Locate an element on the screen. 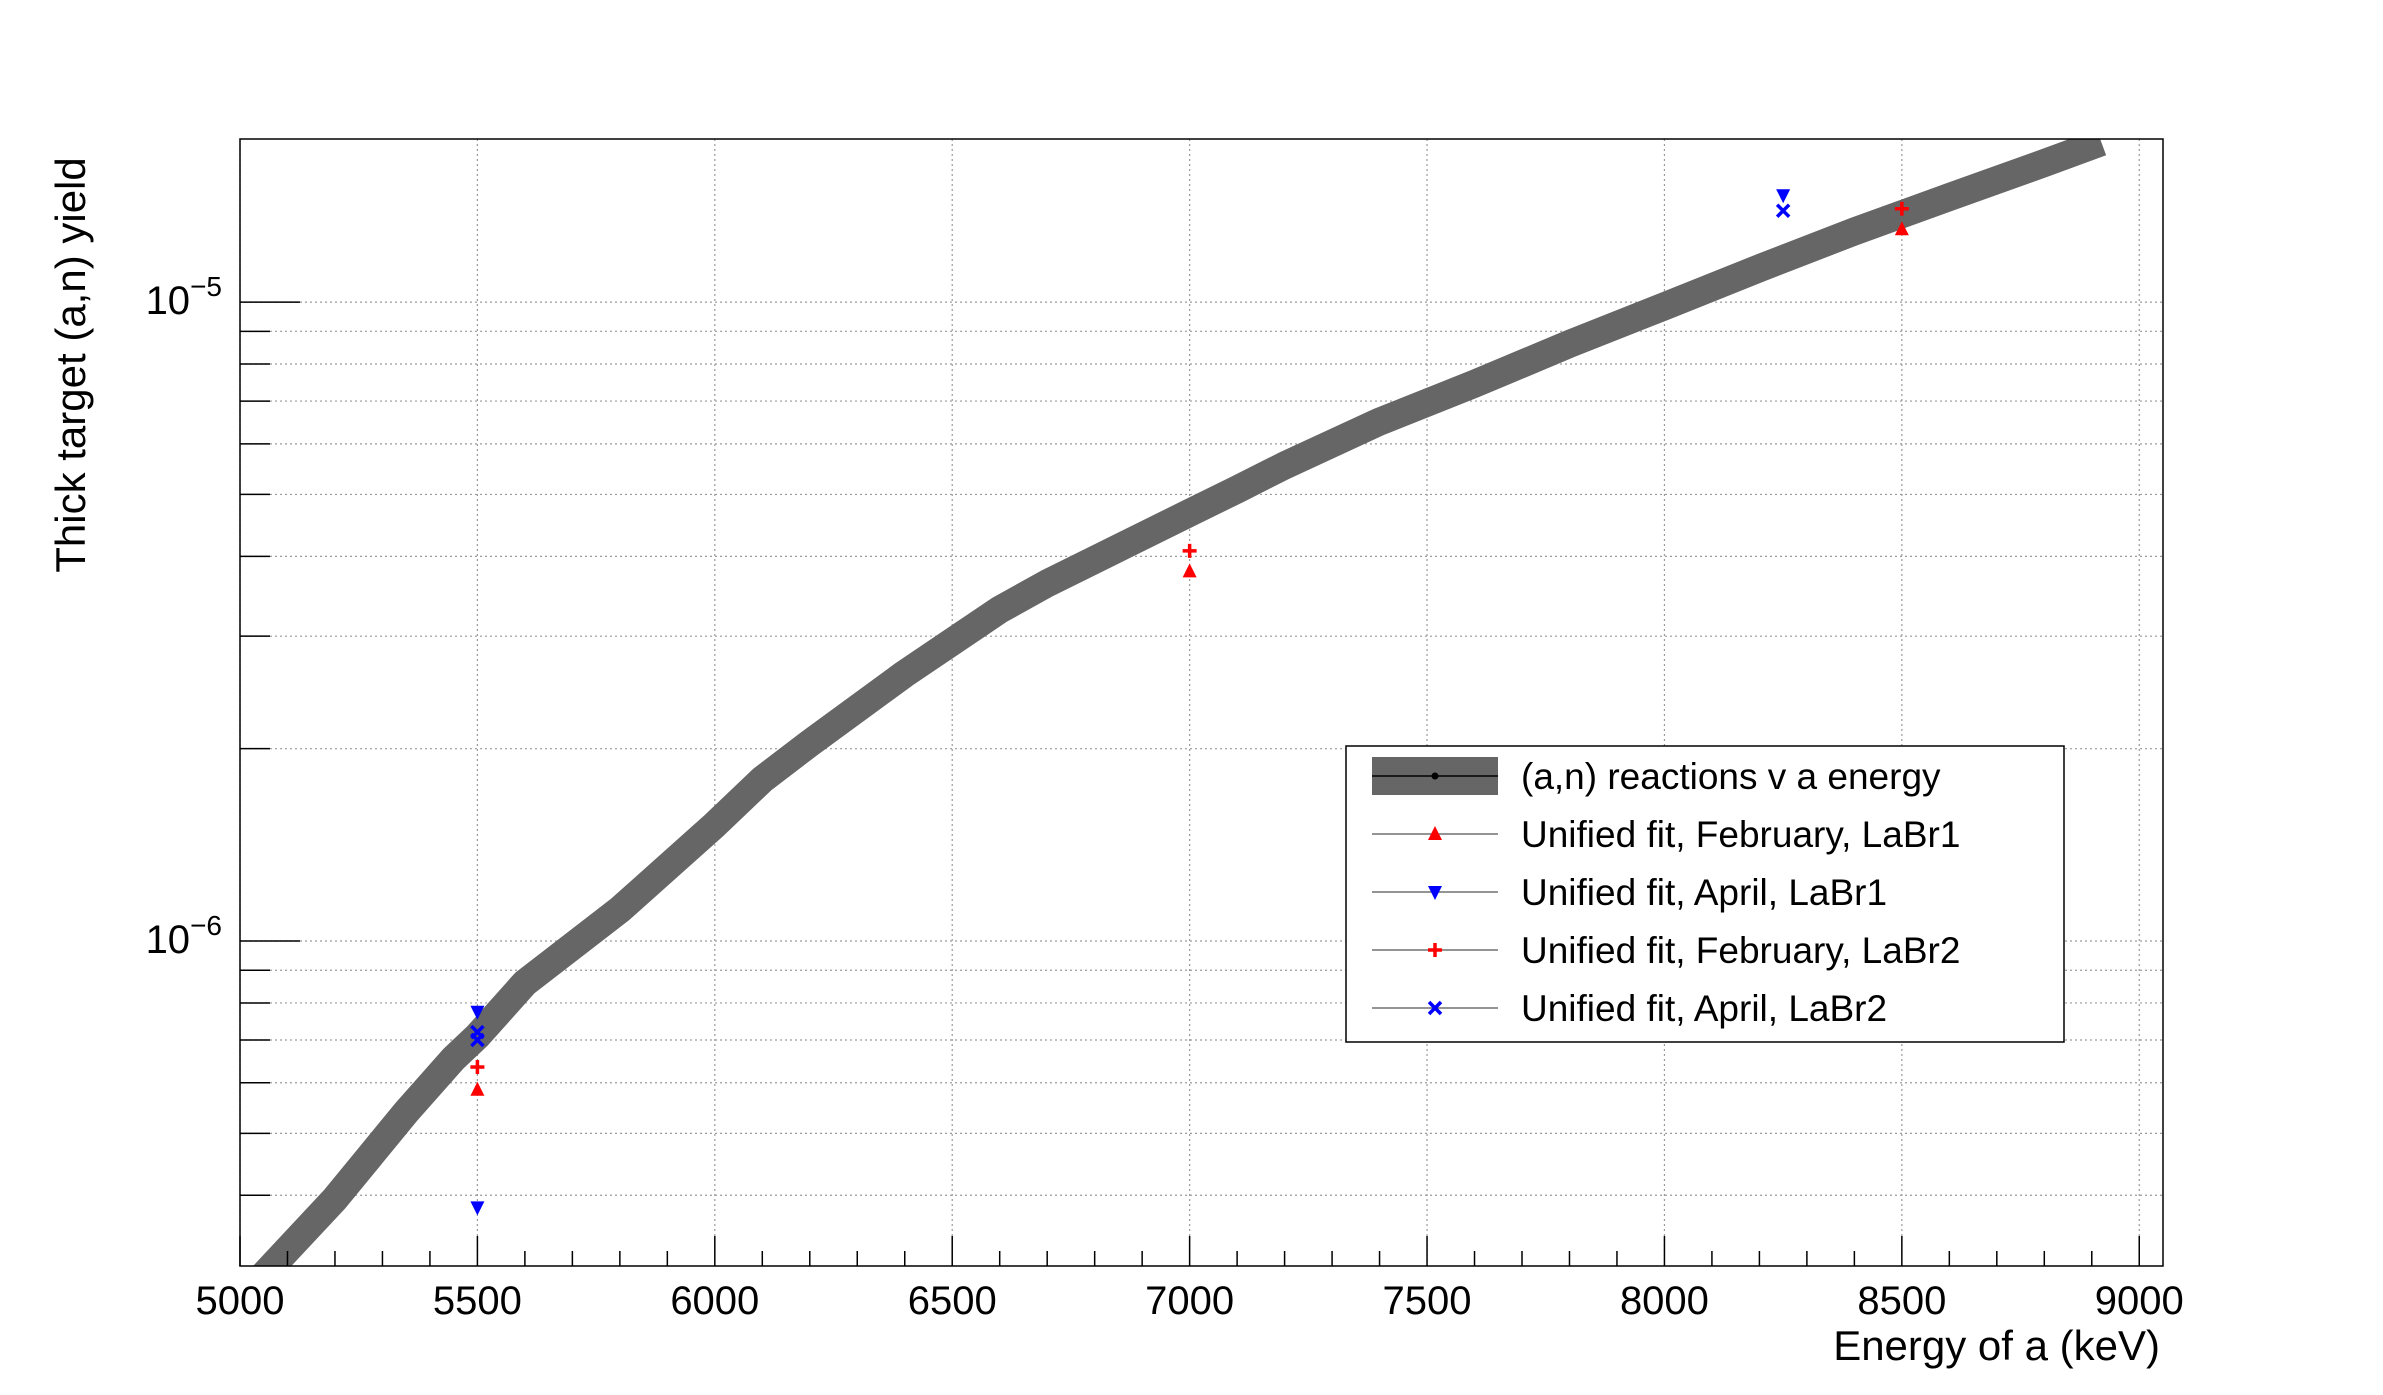 The height and width of the screenshot is (1395, 2383). y-tick-label: 10⁻⁵ is located at coordinates (184, 297).